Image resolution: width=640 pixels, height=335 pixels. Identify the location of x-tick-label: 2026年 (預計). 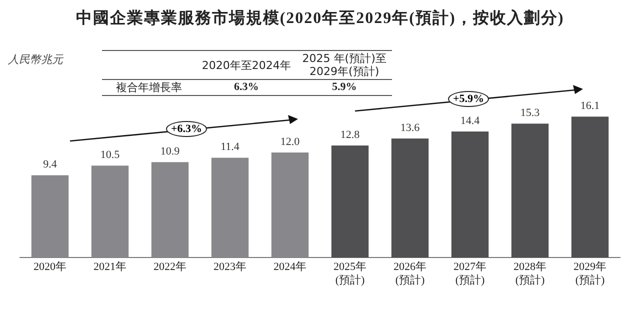
(410, 273).